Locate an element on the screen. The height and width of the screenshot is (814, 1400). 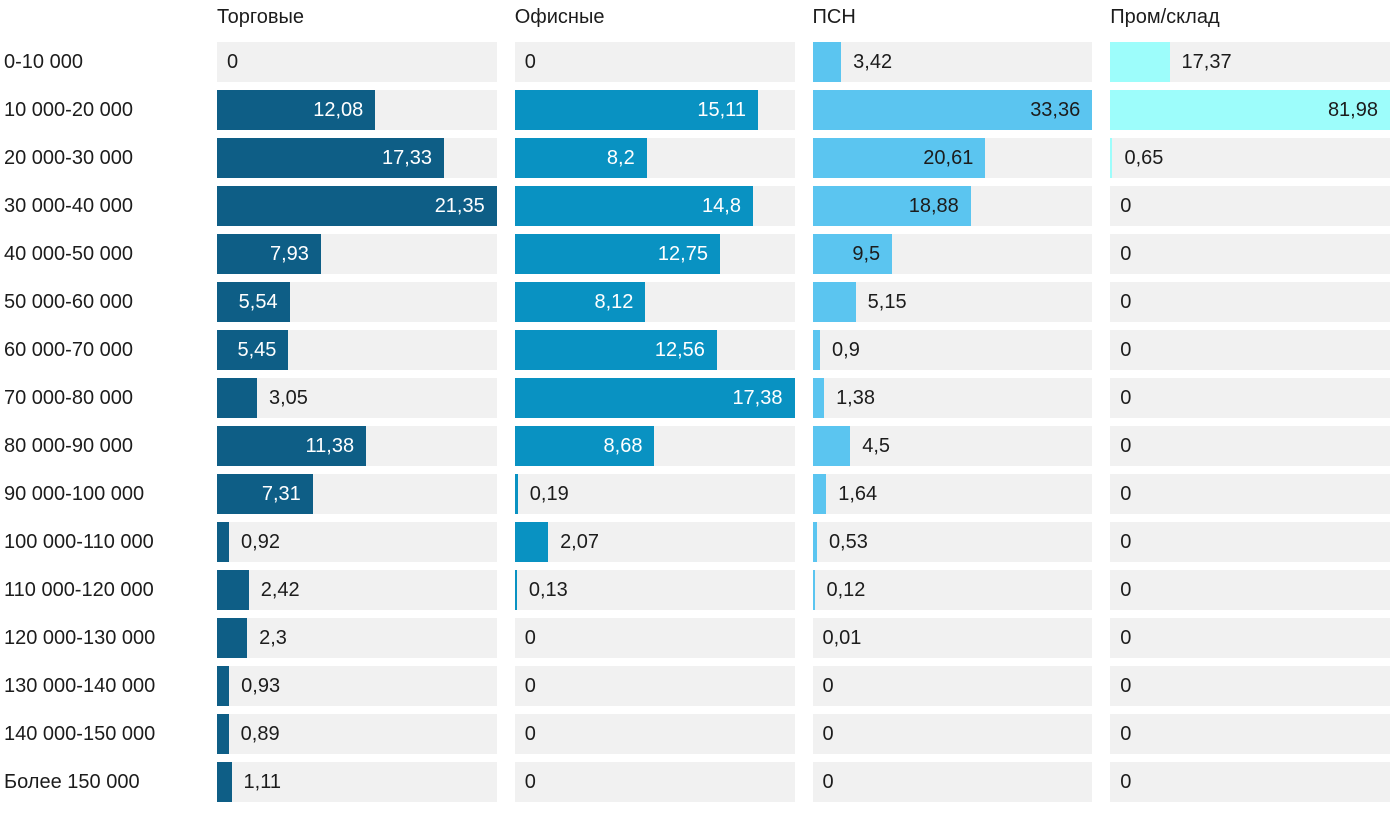
bar-track: 8,68 is located at coordinates (654, 446).